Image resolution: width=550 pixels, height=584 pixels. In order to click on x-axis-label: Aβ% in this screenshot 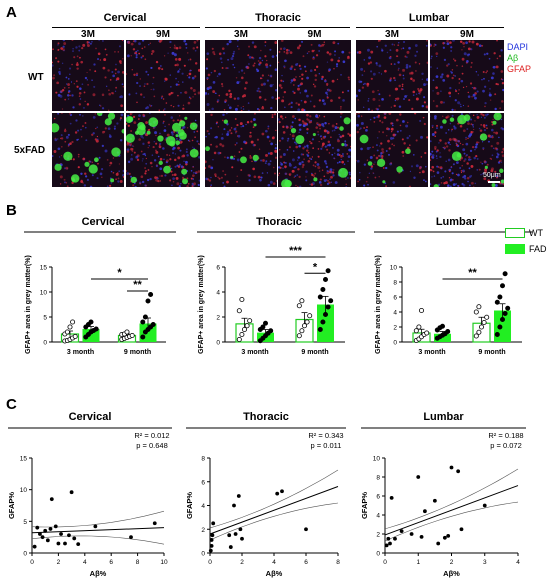, I will do `click(274, 573)`.